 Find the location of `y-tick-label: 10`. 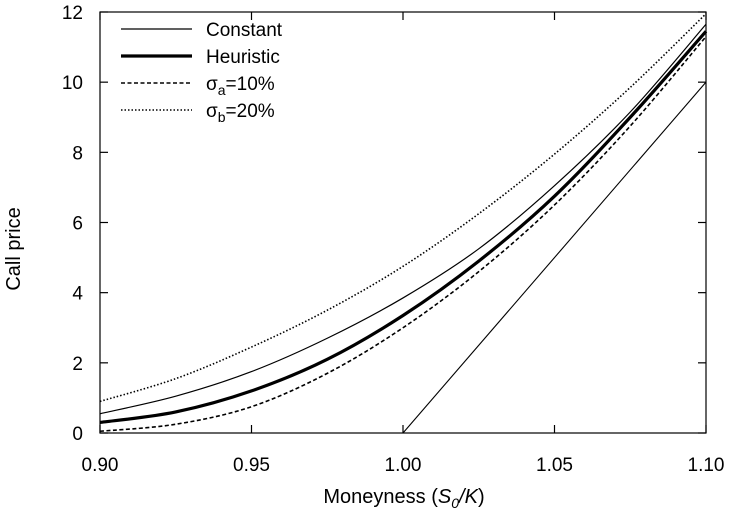

y-tick-label: 10 is located at coordinates (72, 83).